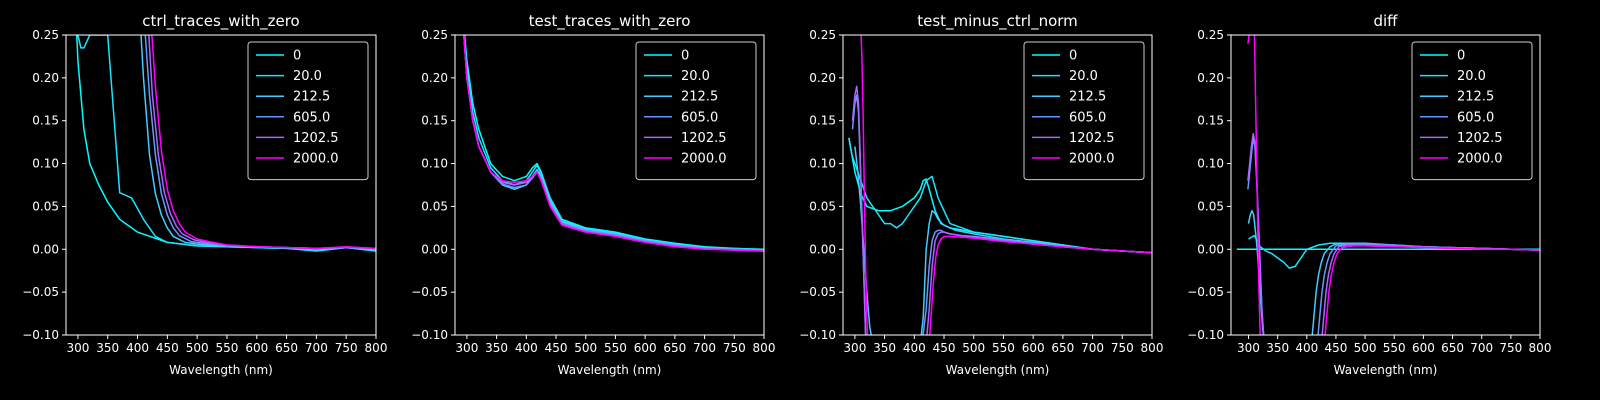 This screenshot has width=1600, height=400. What do you see at coordinates (1475, 117) in the screenshot?
I see `legend-entry-label: 605.0` at bounding box center [1475, 117].